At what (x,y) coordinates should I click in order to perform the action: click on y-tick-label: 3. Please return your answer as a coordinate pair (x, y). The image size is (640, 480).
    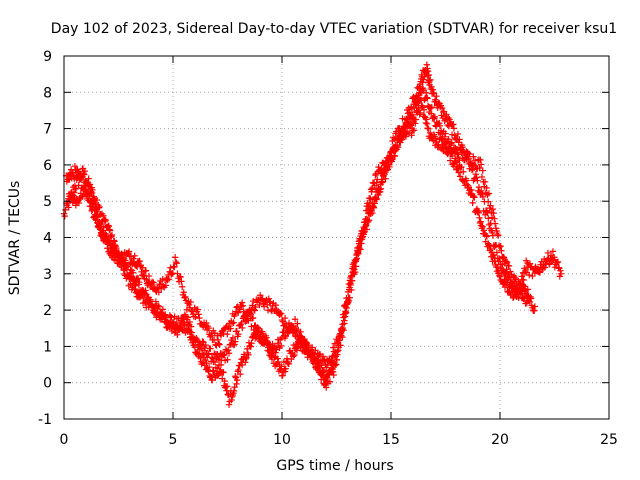
    Looking at the image, I should click on (47, 275).